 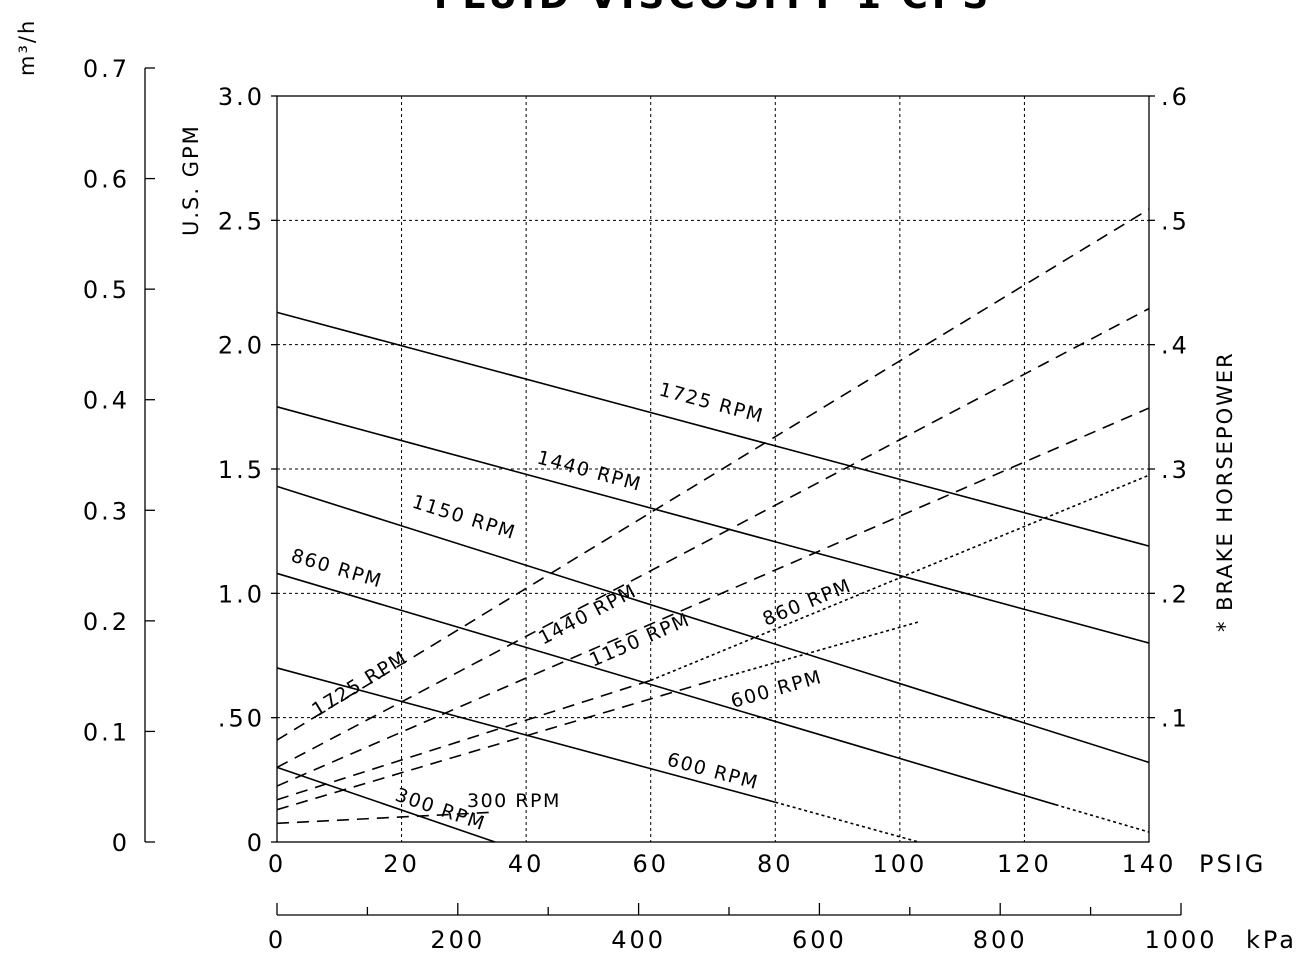 What do you see at coordinates (106, 732) in the screenshot?
I see `y3-tick-label: 0.1` at bounding box center [106, 732].